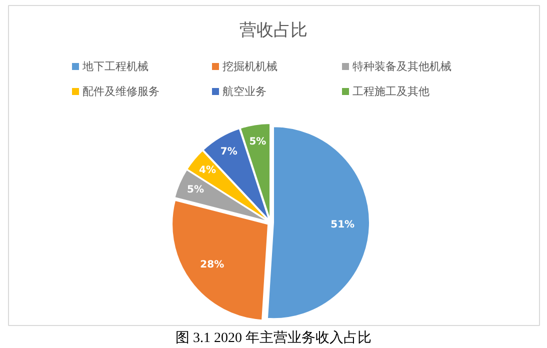  Describe the element at coordinates (115, 66) in the screenshot. I see `legend-label: 地下工程机械` at that location.